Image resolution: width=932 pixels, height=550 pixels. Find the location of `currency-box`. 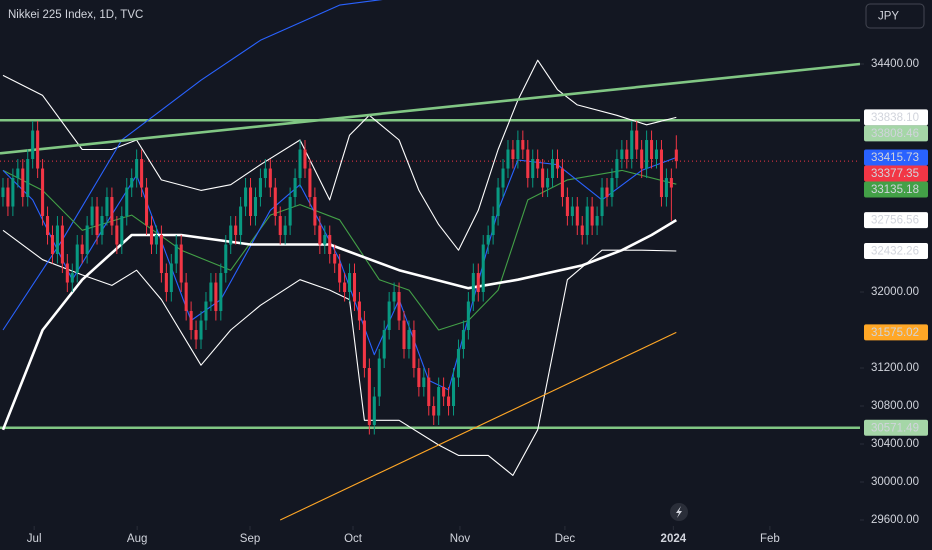

currency-box is located at coordinates (895, 16).